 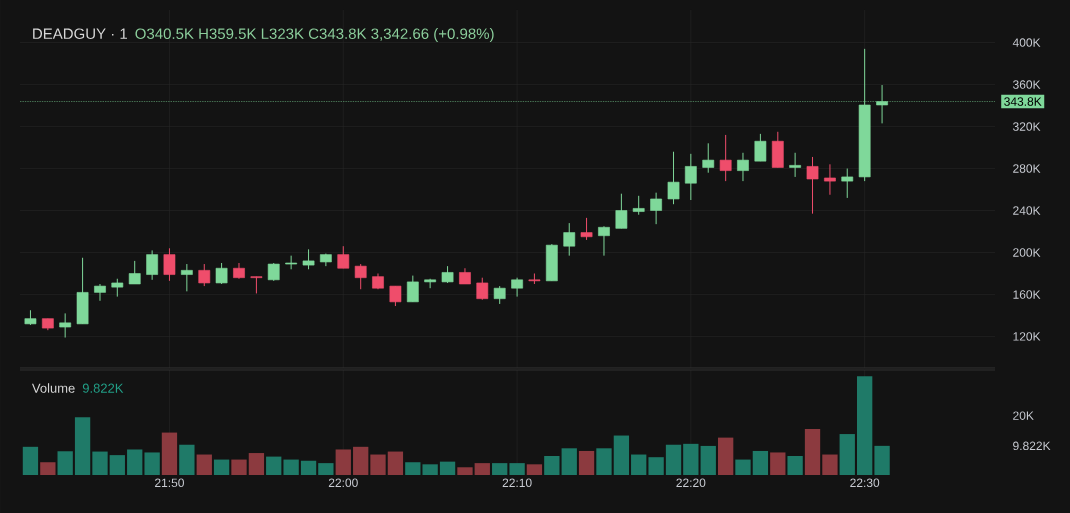 What do you see at coordinates (103, 388) in the screenshot?
I see `annotation: 9.822K` at bounding box center [103, 388].